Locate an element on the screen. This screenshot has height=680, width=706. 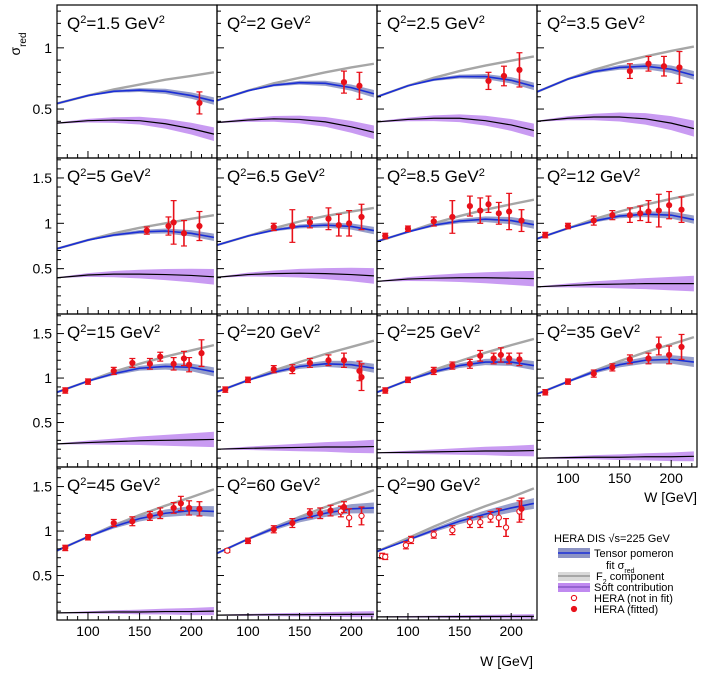
panel: Q2=3.5 GeV2 is located at coordinates (617, 81).